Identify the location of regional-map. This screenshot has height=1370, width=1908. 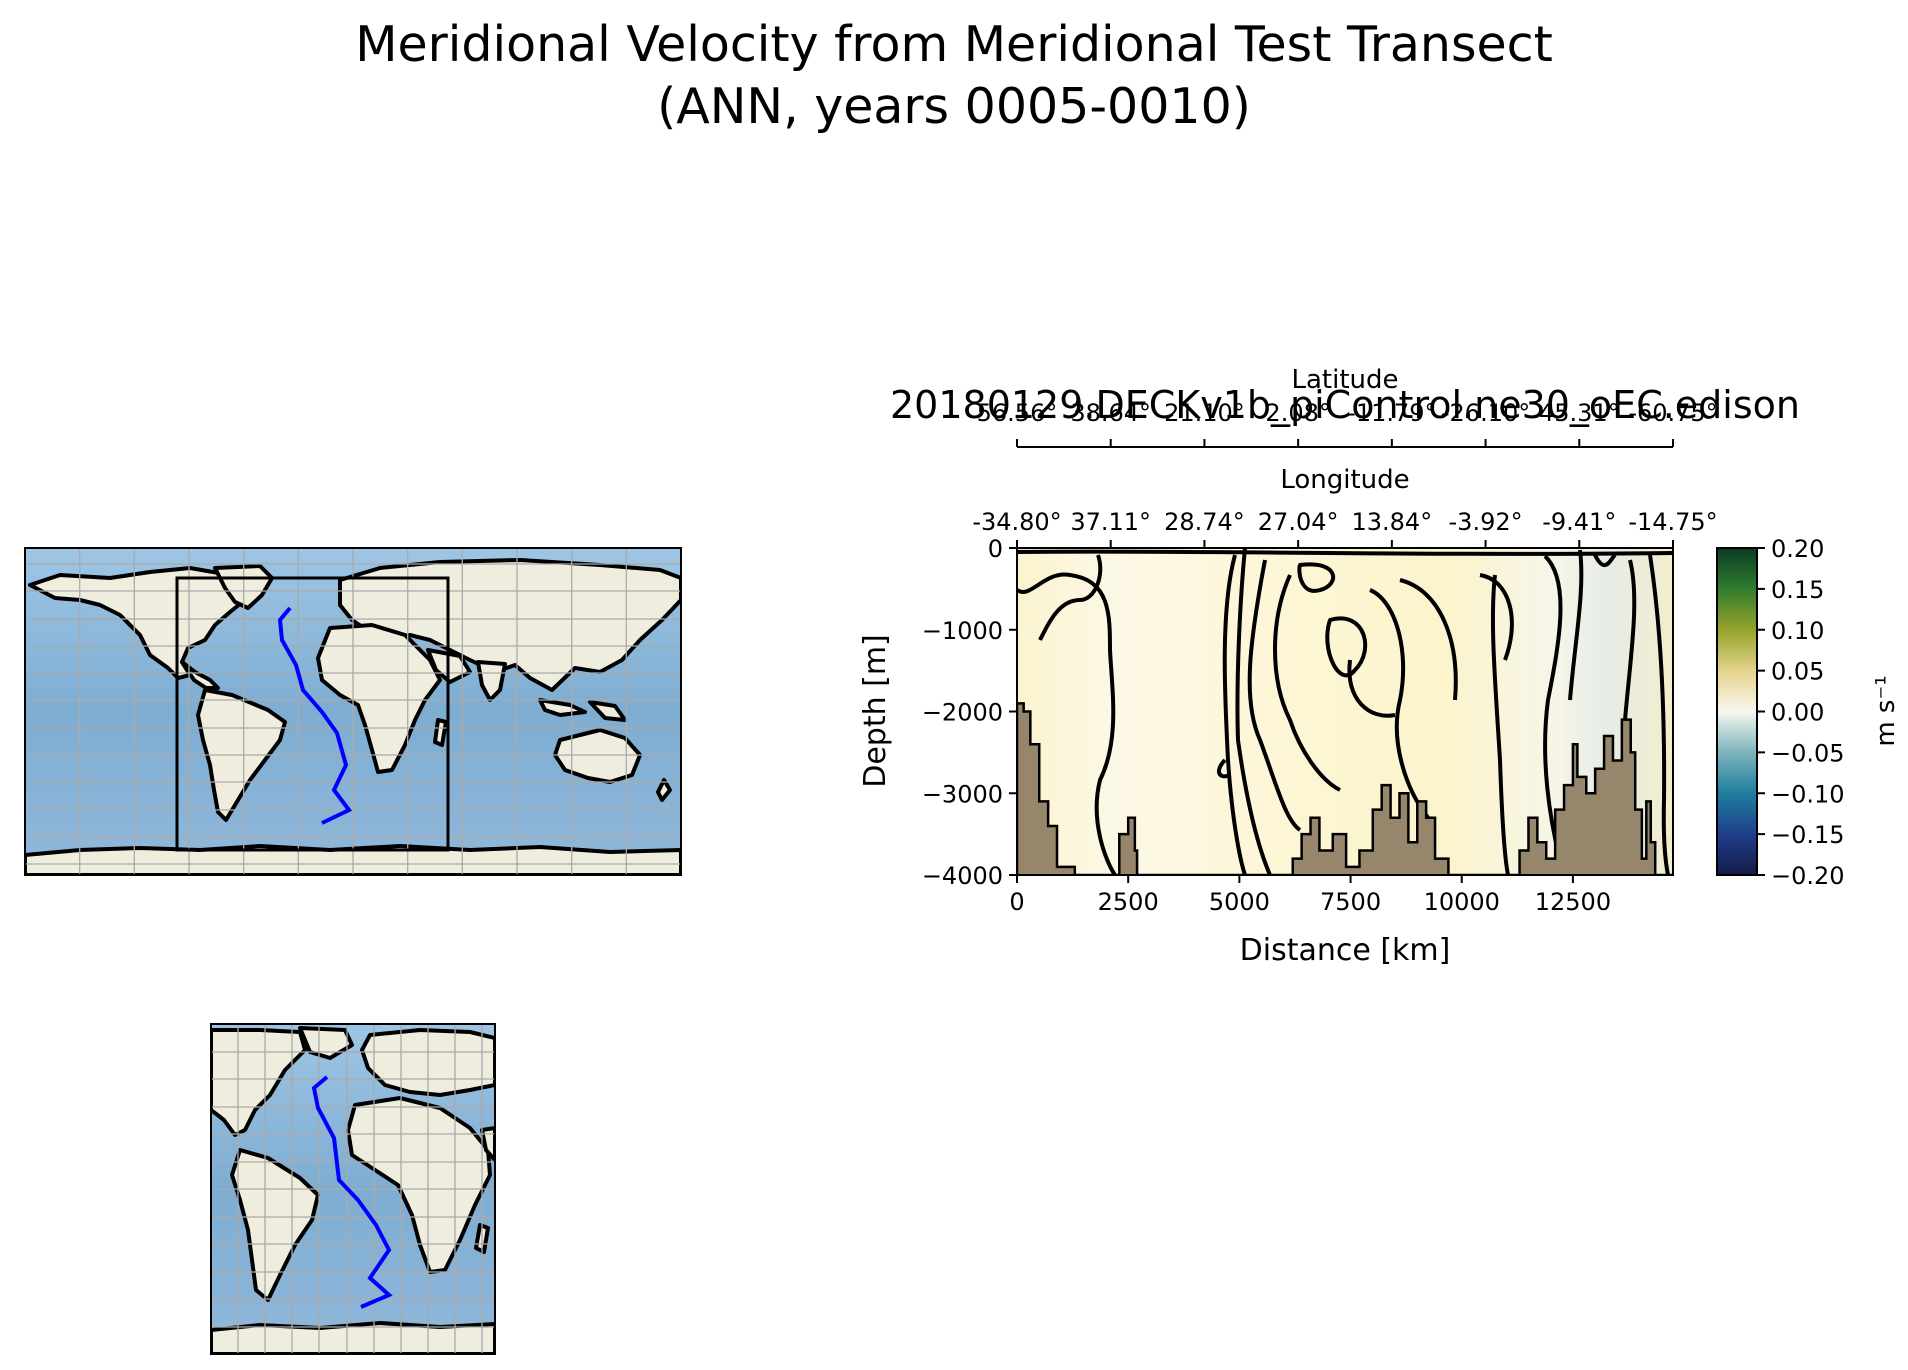
(353, 1189).